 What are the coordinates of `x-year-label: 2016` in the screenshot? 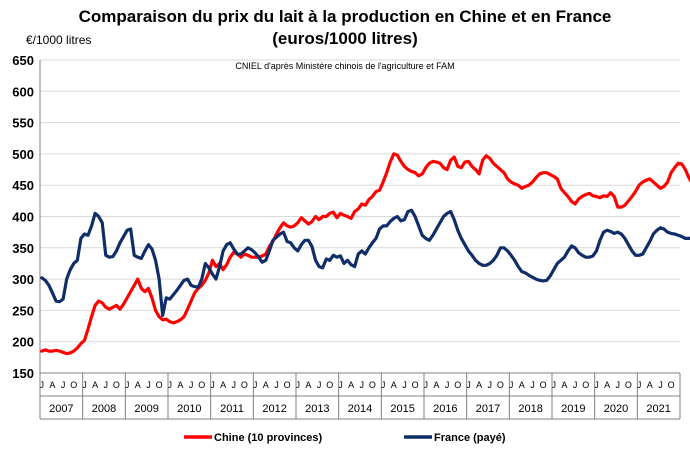 It's located at (445, 409).